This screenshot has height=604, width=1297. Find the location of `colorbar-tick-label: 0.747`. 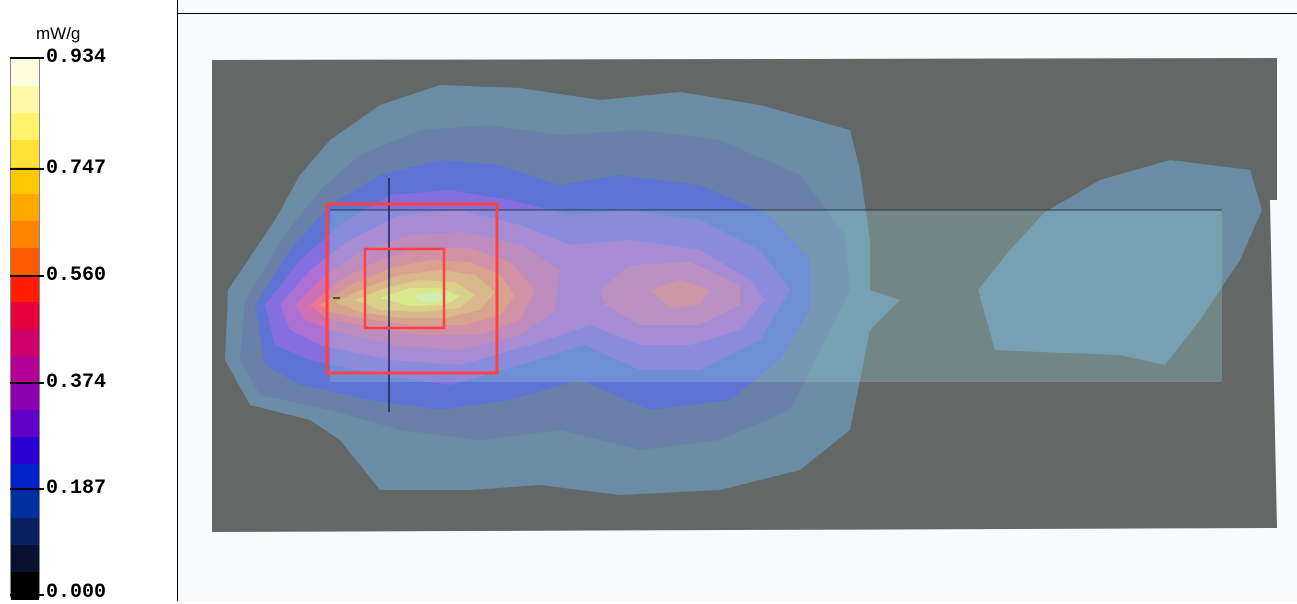

colorbar-tick-label: 0.747 is located at coordinates (76, 168).